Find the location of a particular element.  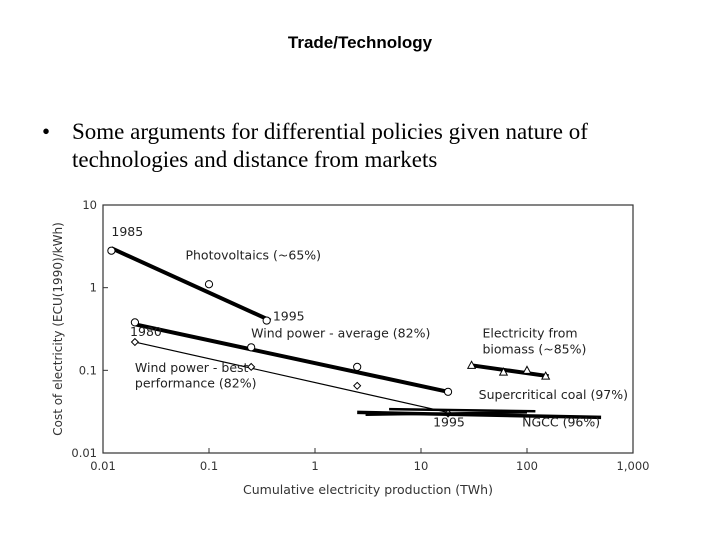

annotation-label: Electricity from is located at coordinates (529, 332).